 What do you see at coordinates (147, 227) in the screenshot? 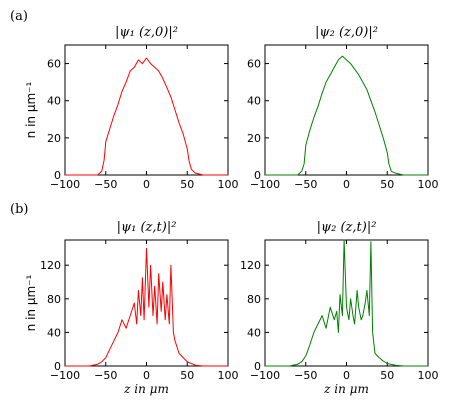
I see `chart-title: |ψ₁ (z,t)|²` at bounding box center [147, 227].